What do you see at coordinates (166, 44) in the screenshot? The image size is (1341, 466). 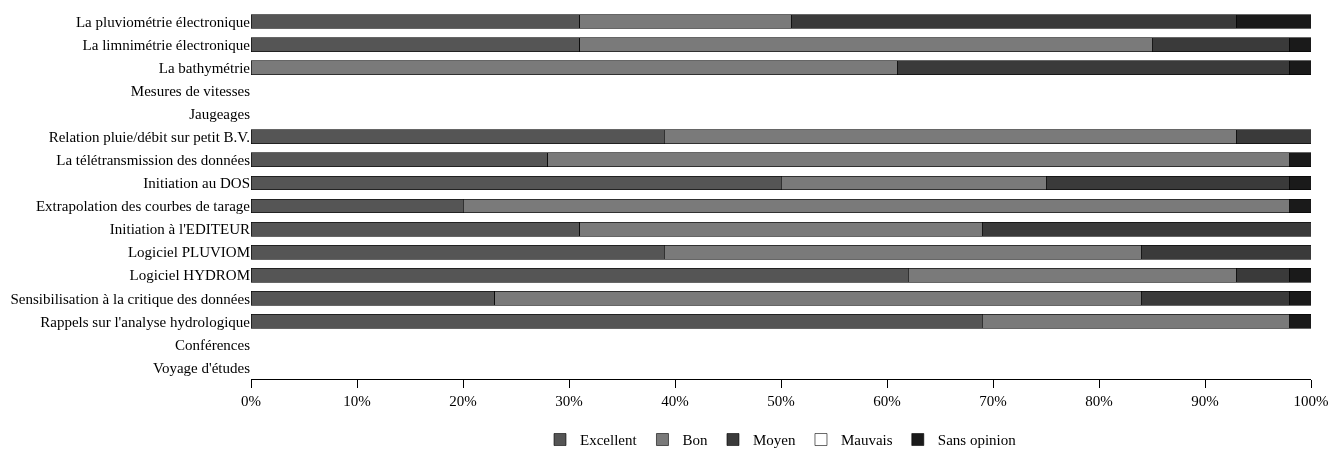 I see `y-tick-label: La limnimétrie électronique` at bounding box center [166, 44].